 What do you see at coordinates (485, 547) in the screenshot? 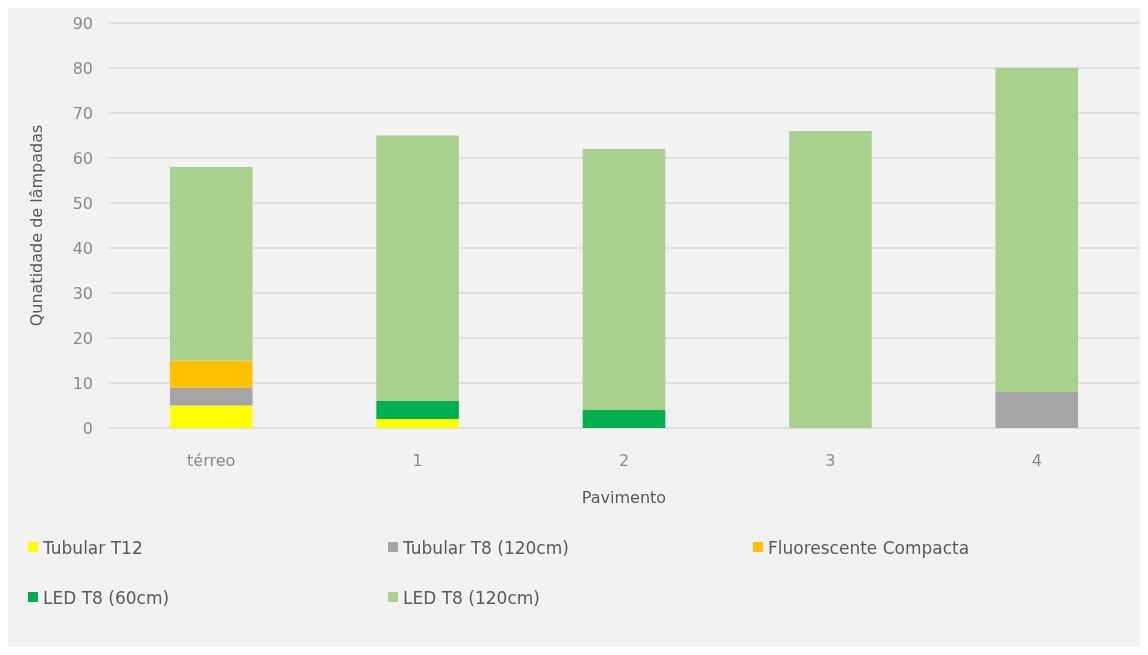
I see `legend-label: Tubular T8 (120cm)` at bounding box center [485, 547].